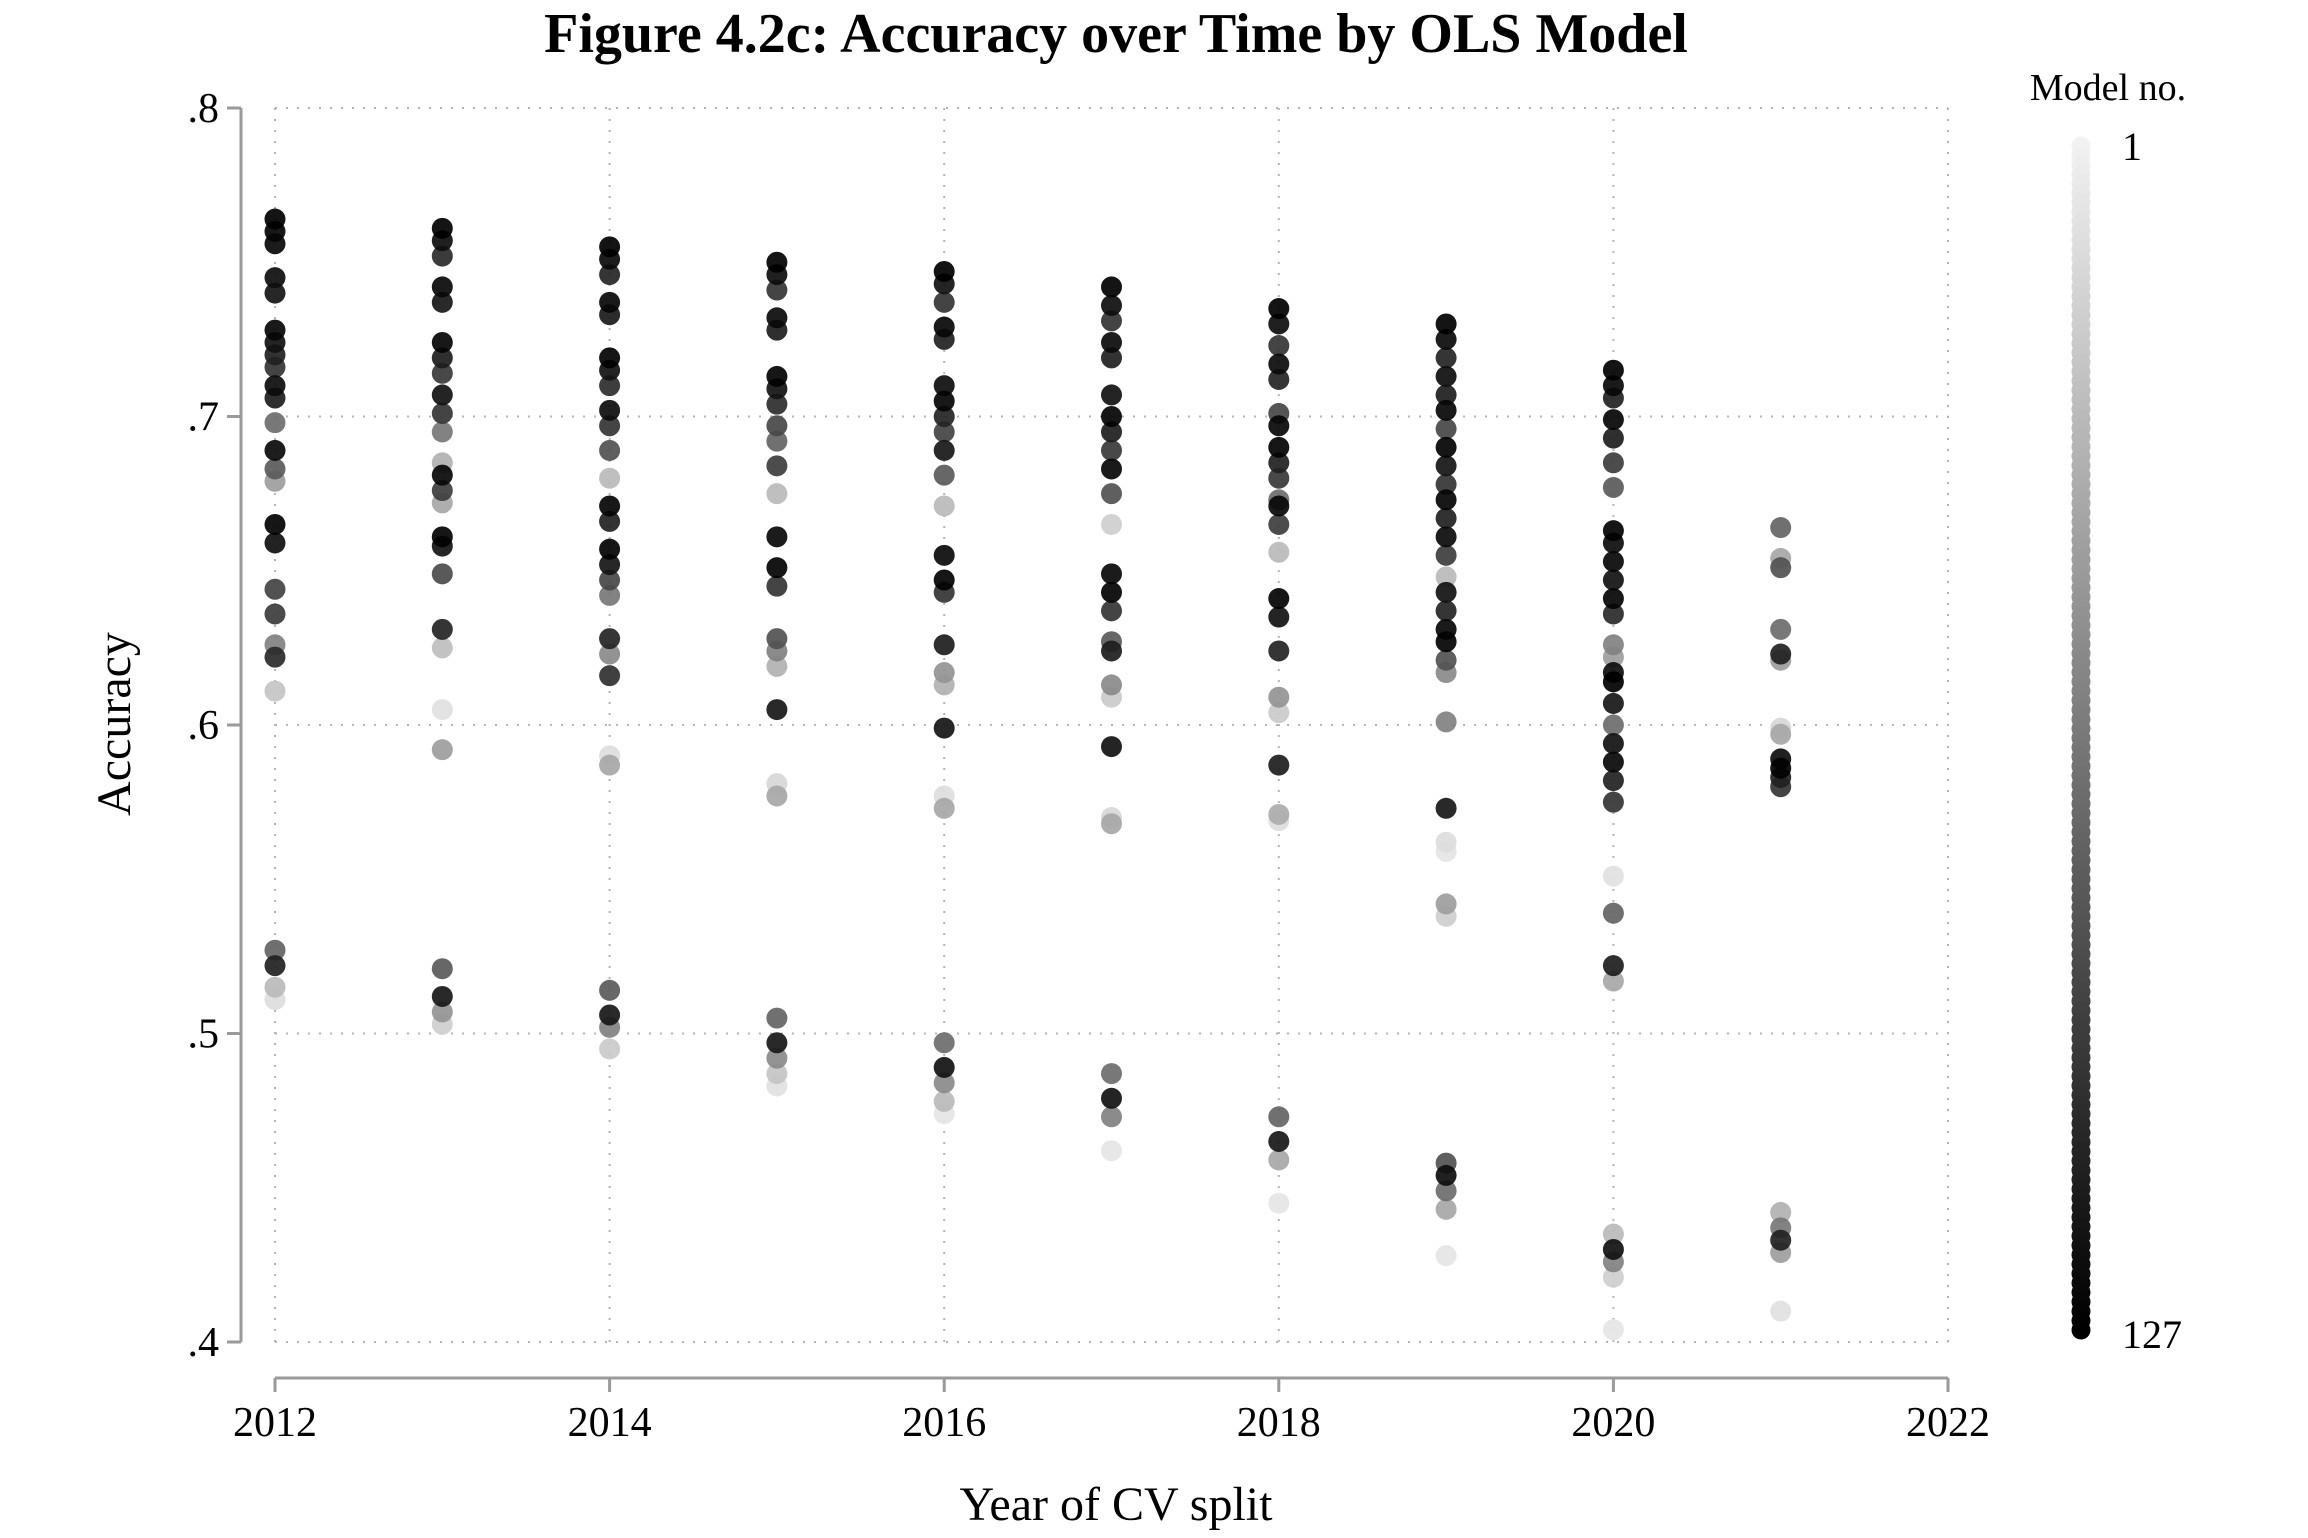 The height and width of the screenshot is (1538, 2308). Describe the element at coordinates (204, 418) in the screenshot. I see `y-tick-label: .7` at that location.